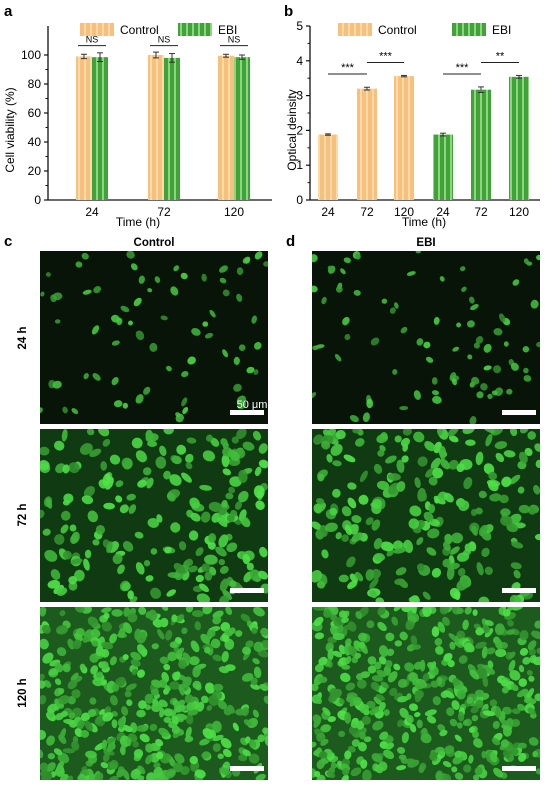 This screenshot has width=550, height=786. I want to click on significance-label: ***, so click(386, 57).